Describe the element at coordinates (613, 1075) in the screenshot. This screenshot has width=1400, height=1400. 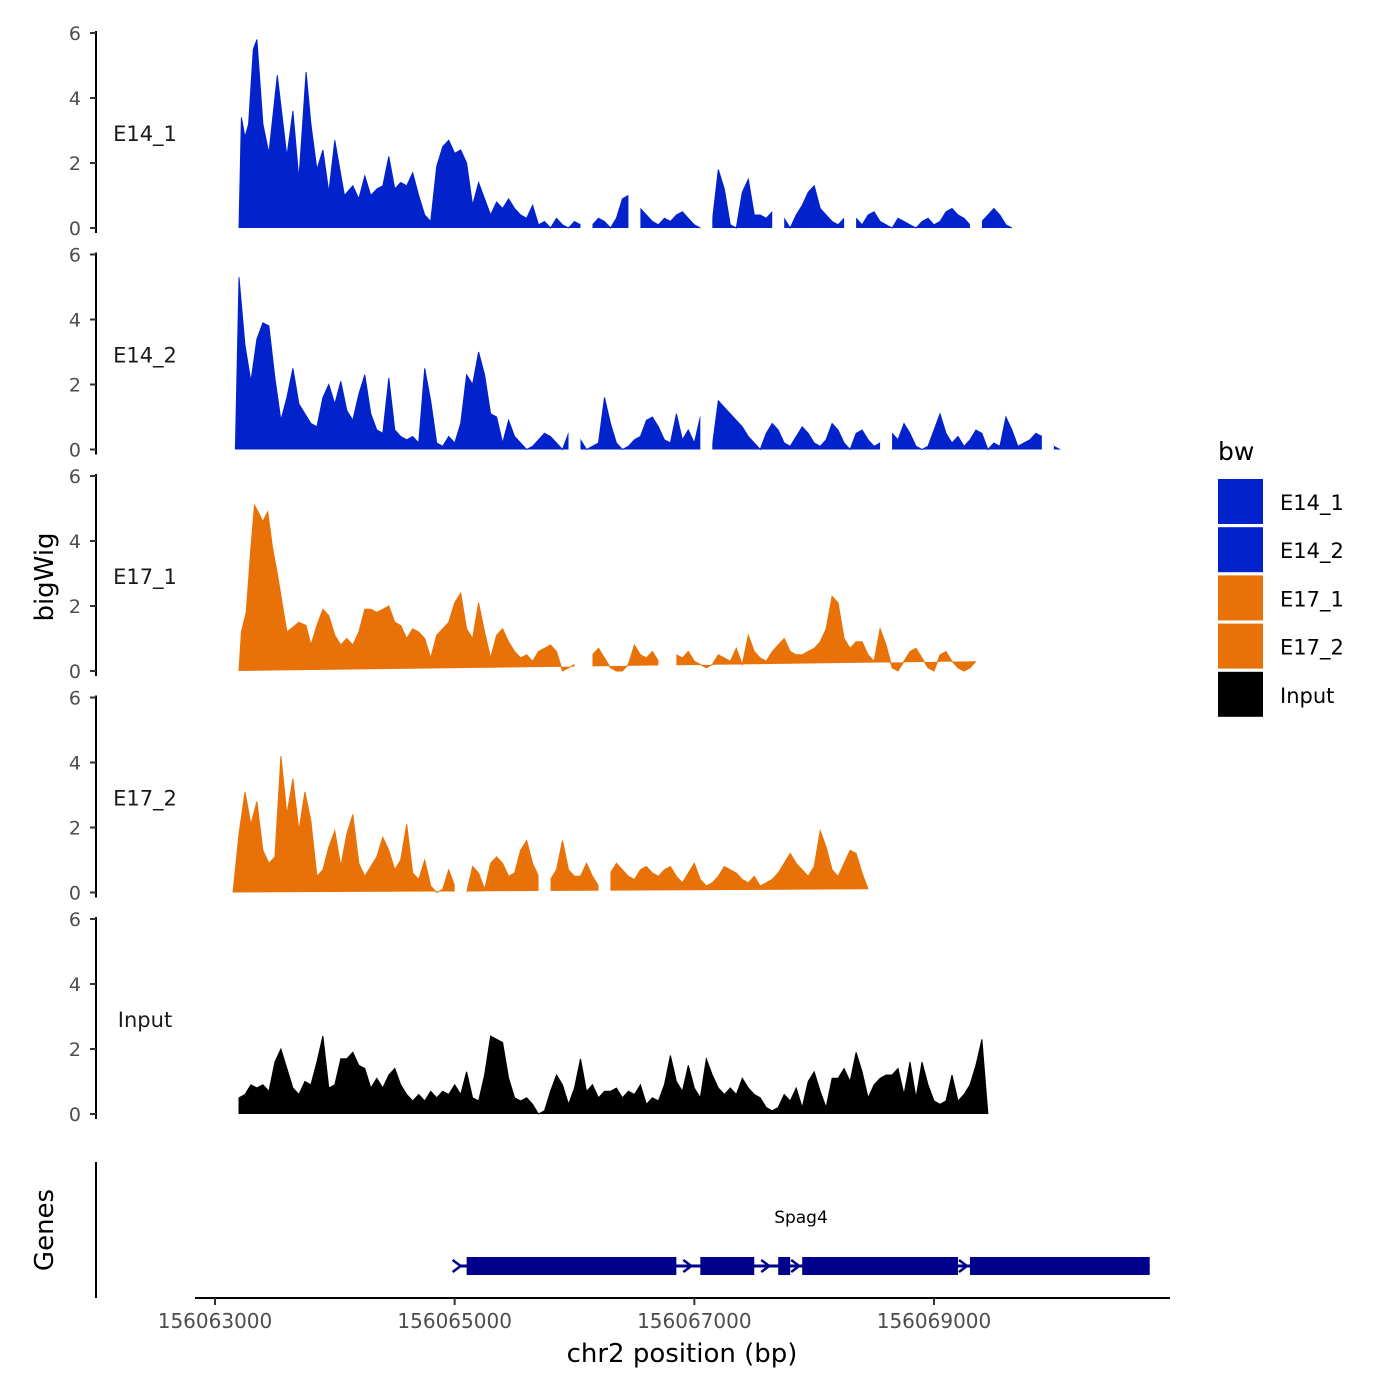
I see `area-Input` at that location.